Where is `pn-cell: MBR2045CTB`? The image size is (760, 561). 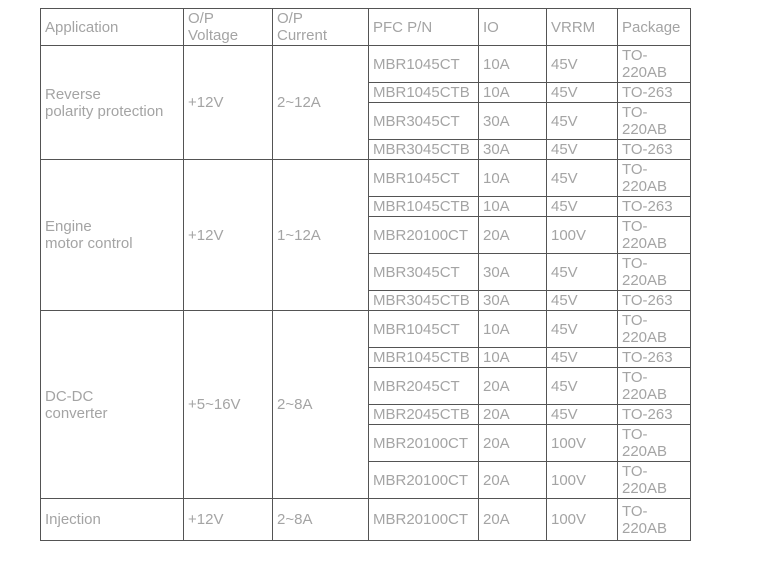 pn-cell: MBR2045CTB is located at coordinates (423, 414).